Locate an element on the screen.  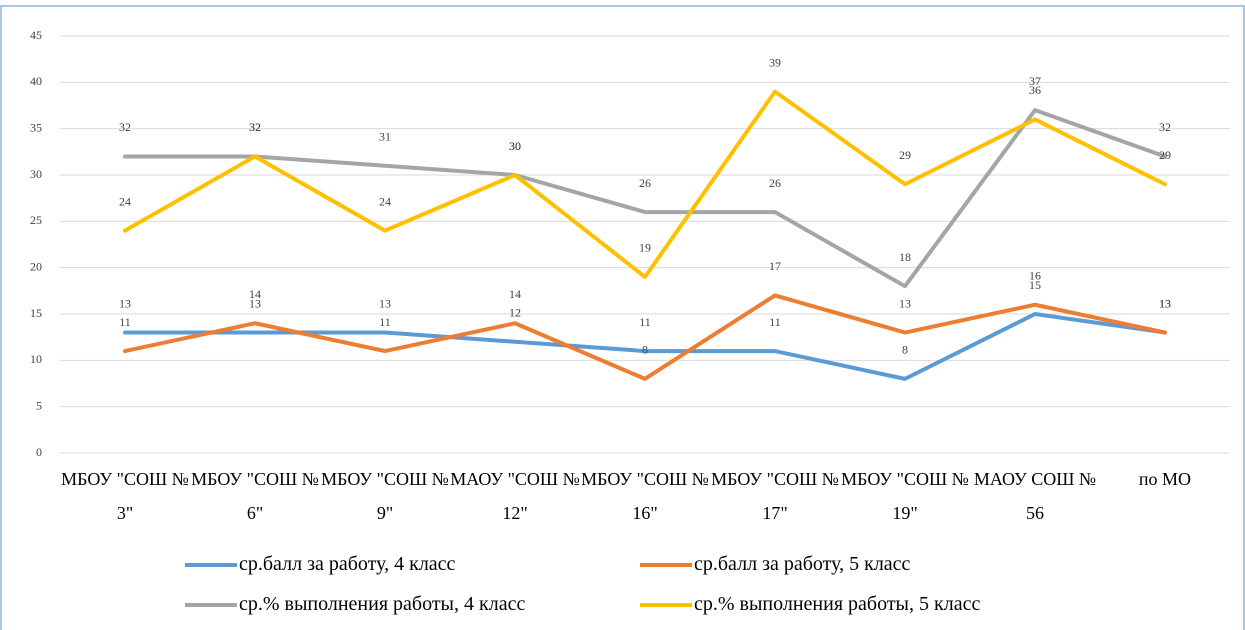
y-tick-label: 45 is located at coordinates (36, 35).